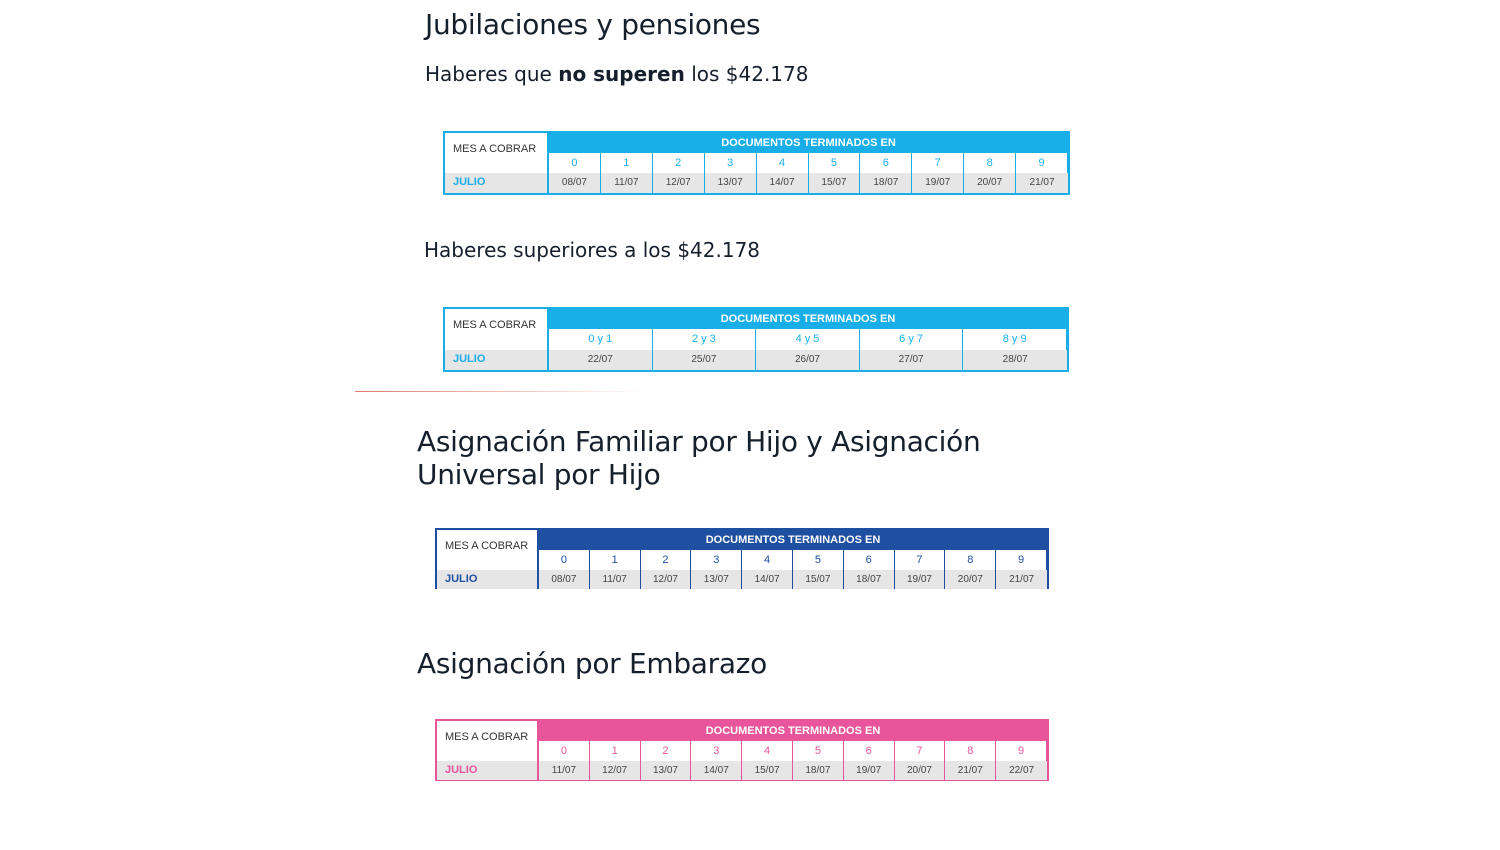 The width and height of the screenshot is (1500, 850). What do you see at coordinates (746, 74) in the screenshot?
I see `subtitle-text: los $42.178` at bounding box center [746, 74].